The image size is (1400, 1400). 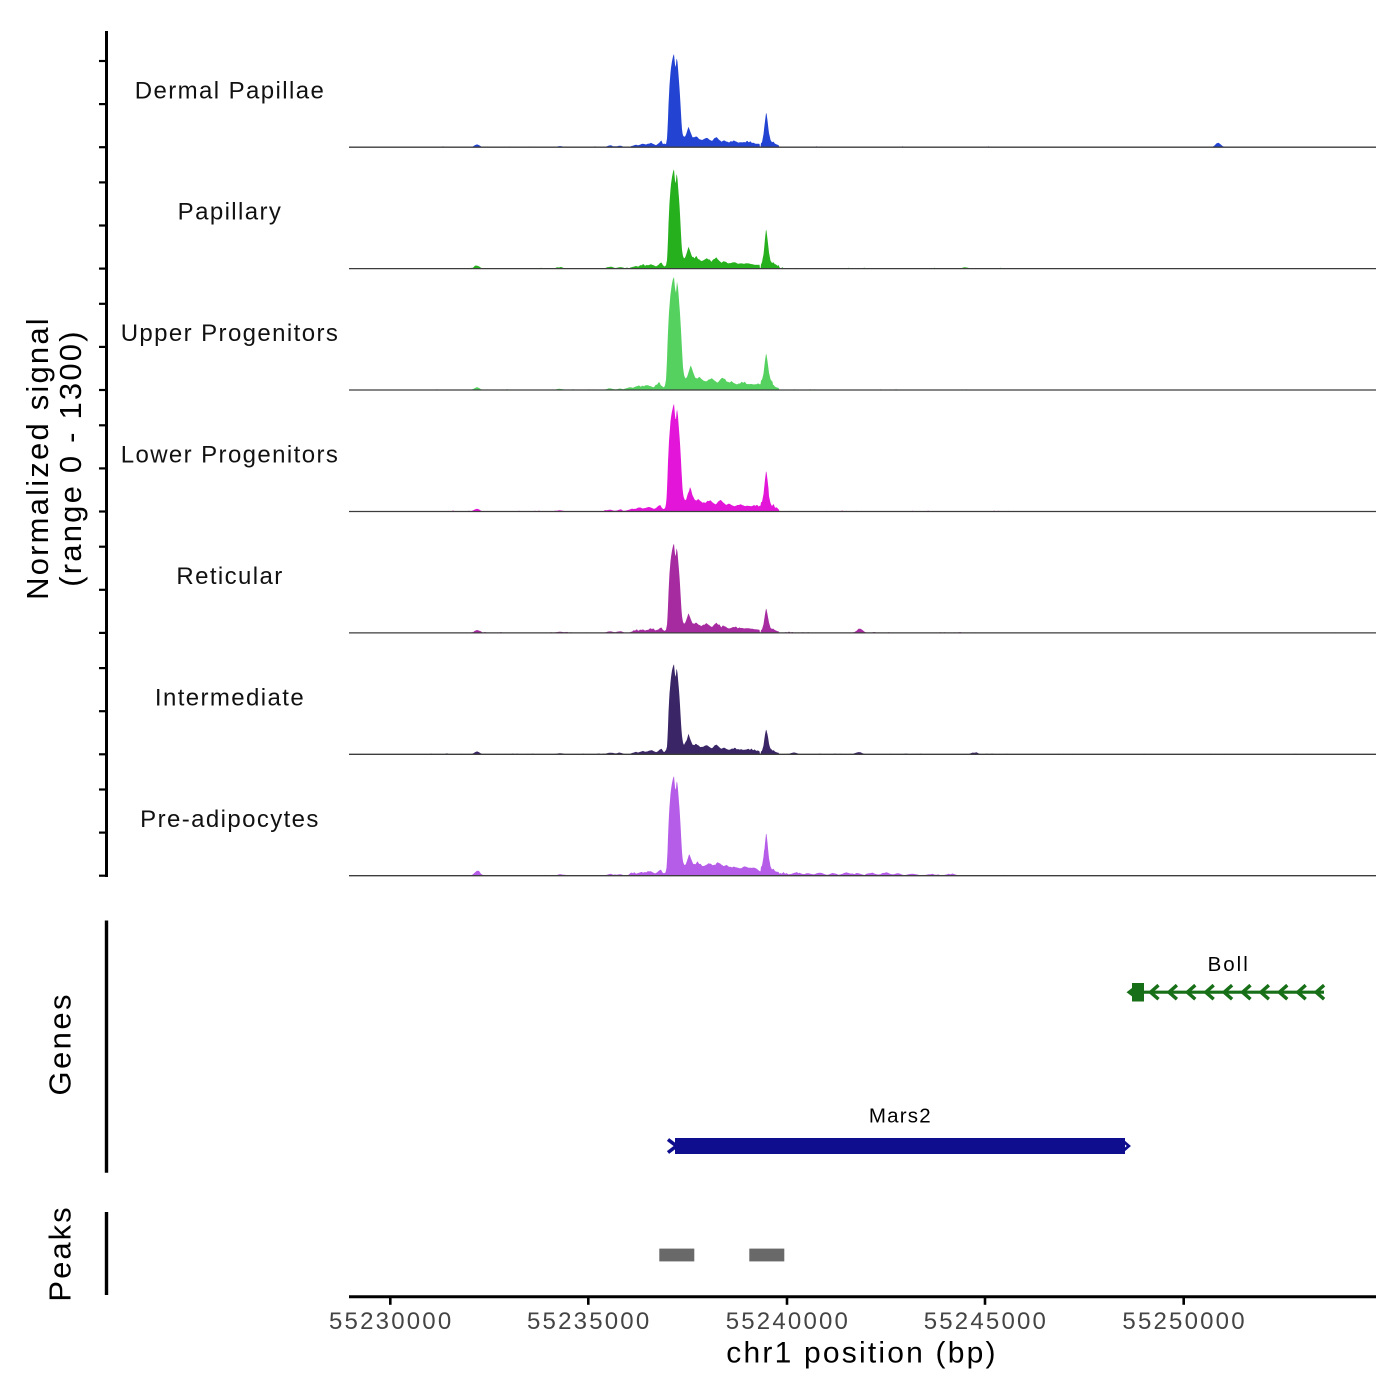 I want to click on svg-text: Genes, so click(x=60, y=1043).